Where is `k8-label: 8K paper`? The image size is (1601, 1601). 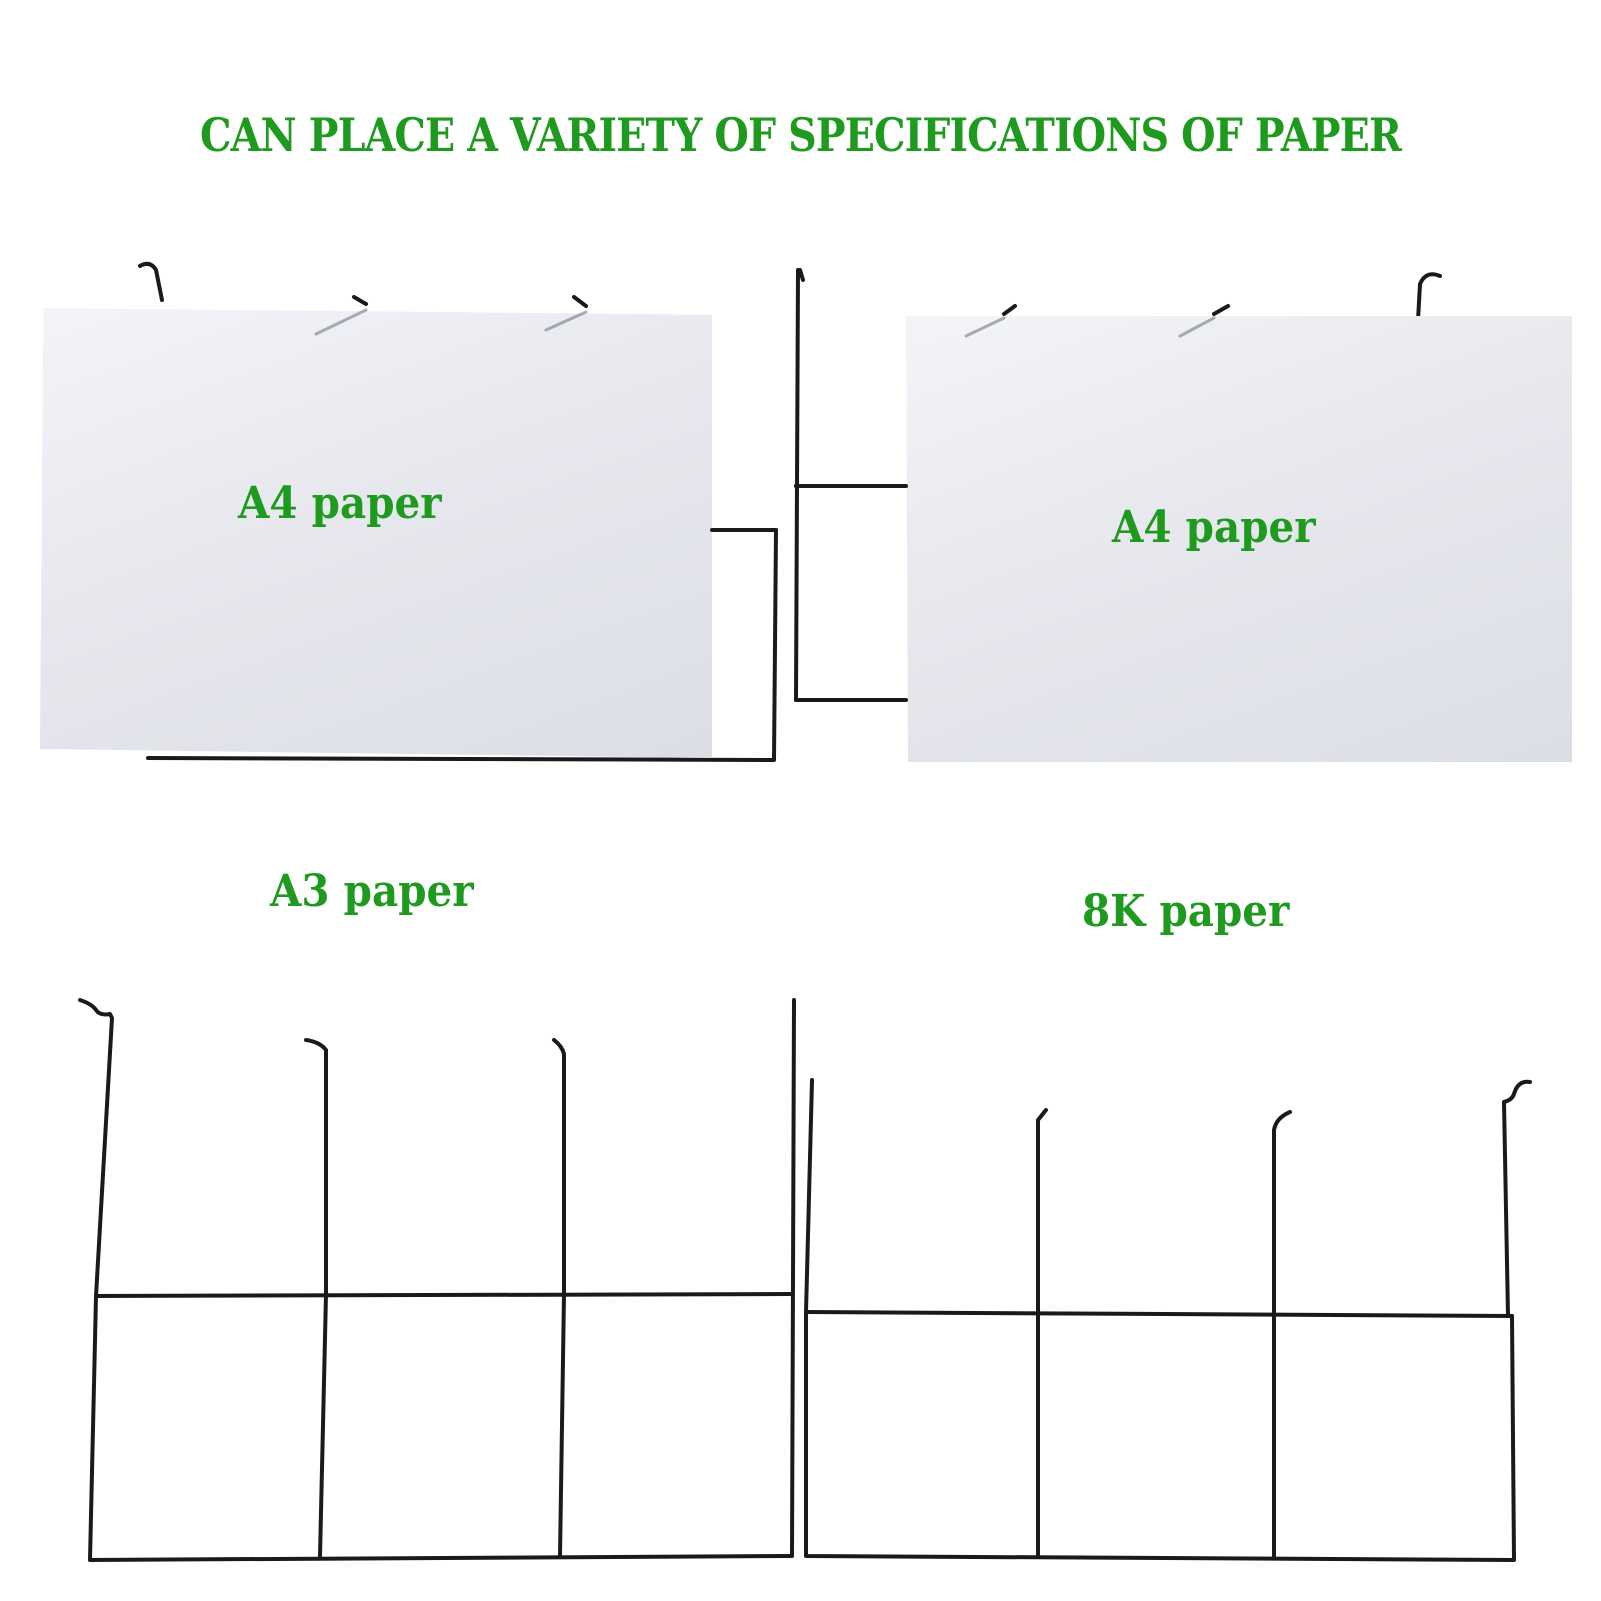 k8-label: 8K paper is located at coordinates (1186, 911).